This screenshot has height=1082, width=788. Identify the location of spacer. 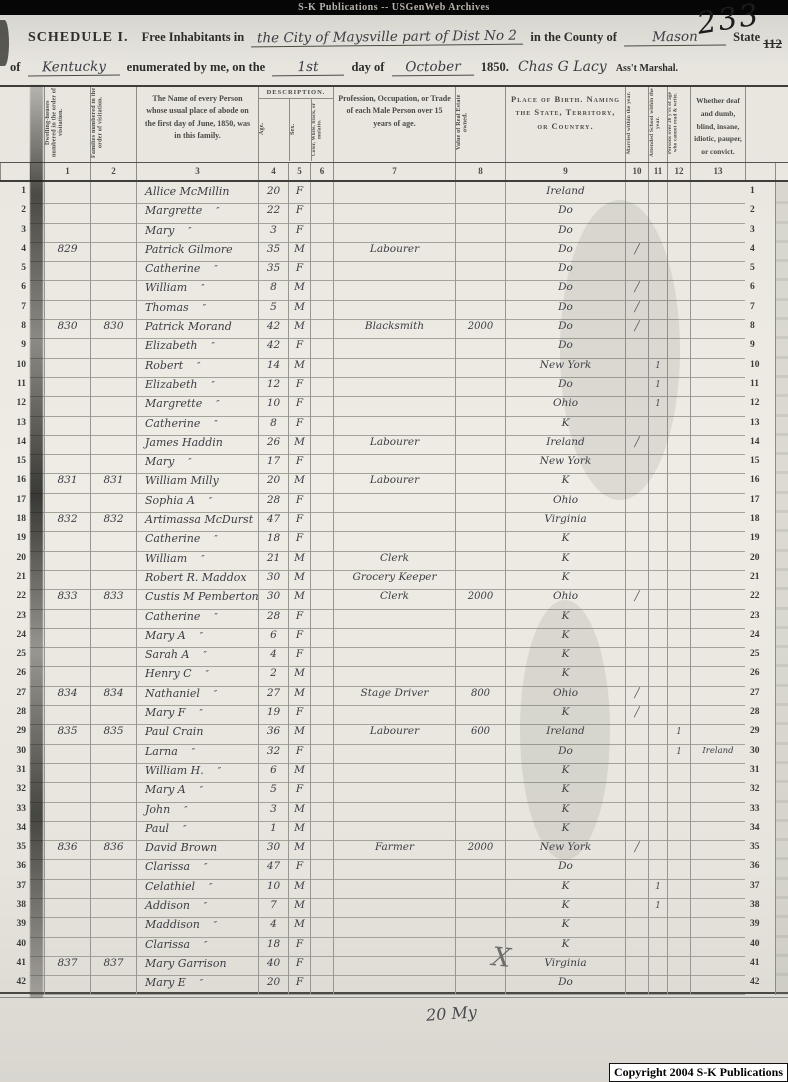
(37, 171).